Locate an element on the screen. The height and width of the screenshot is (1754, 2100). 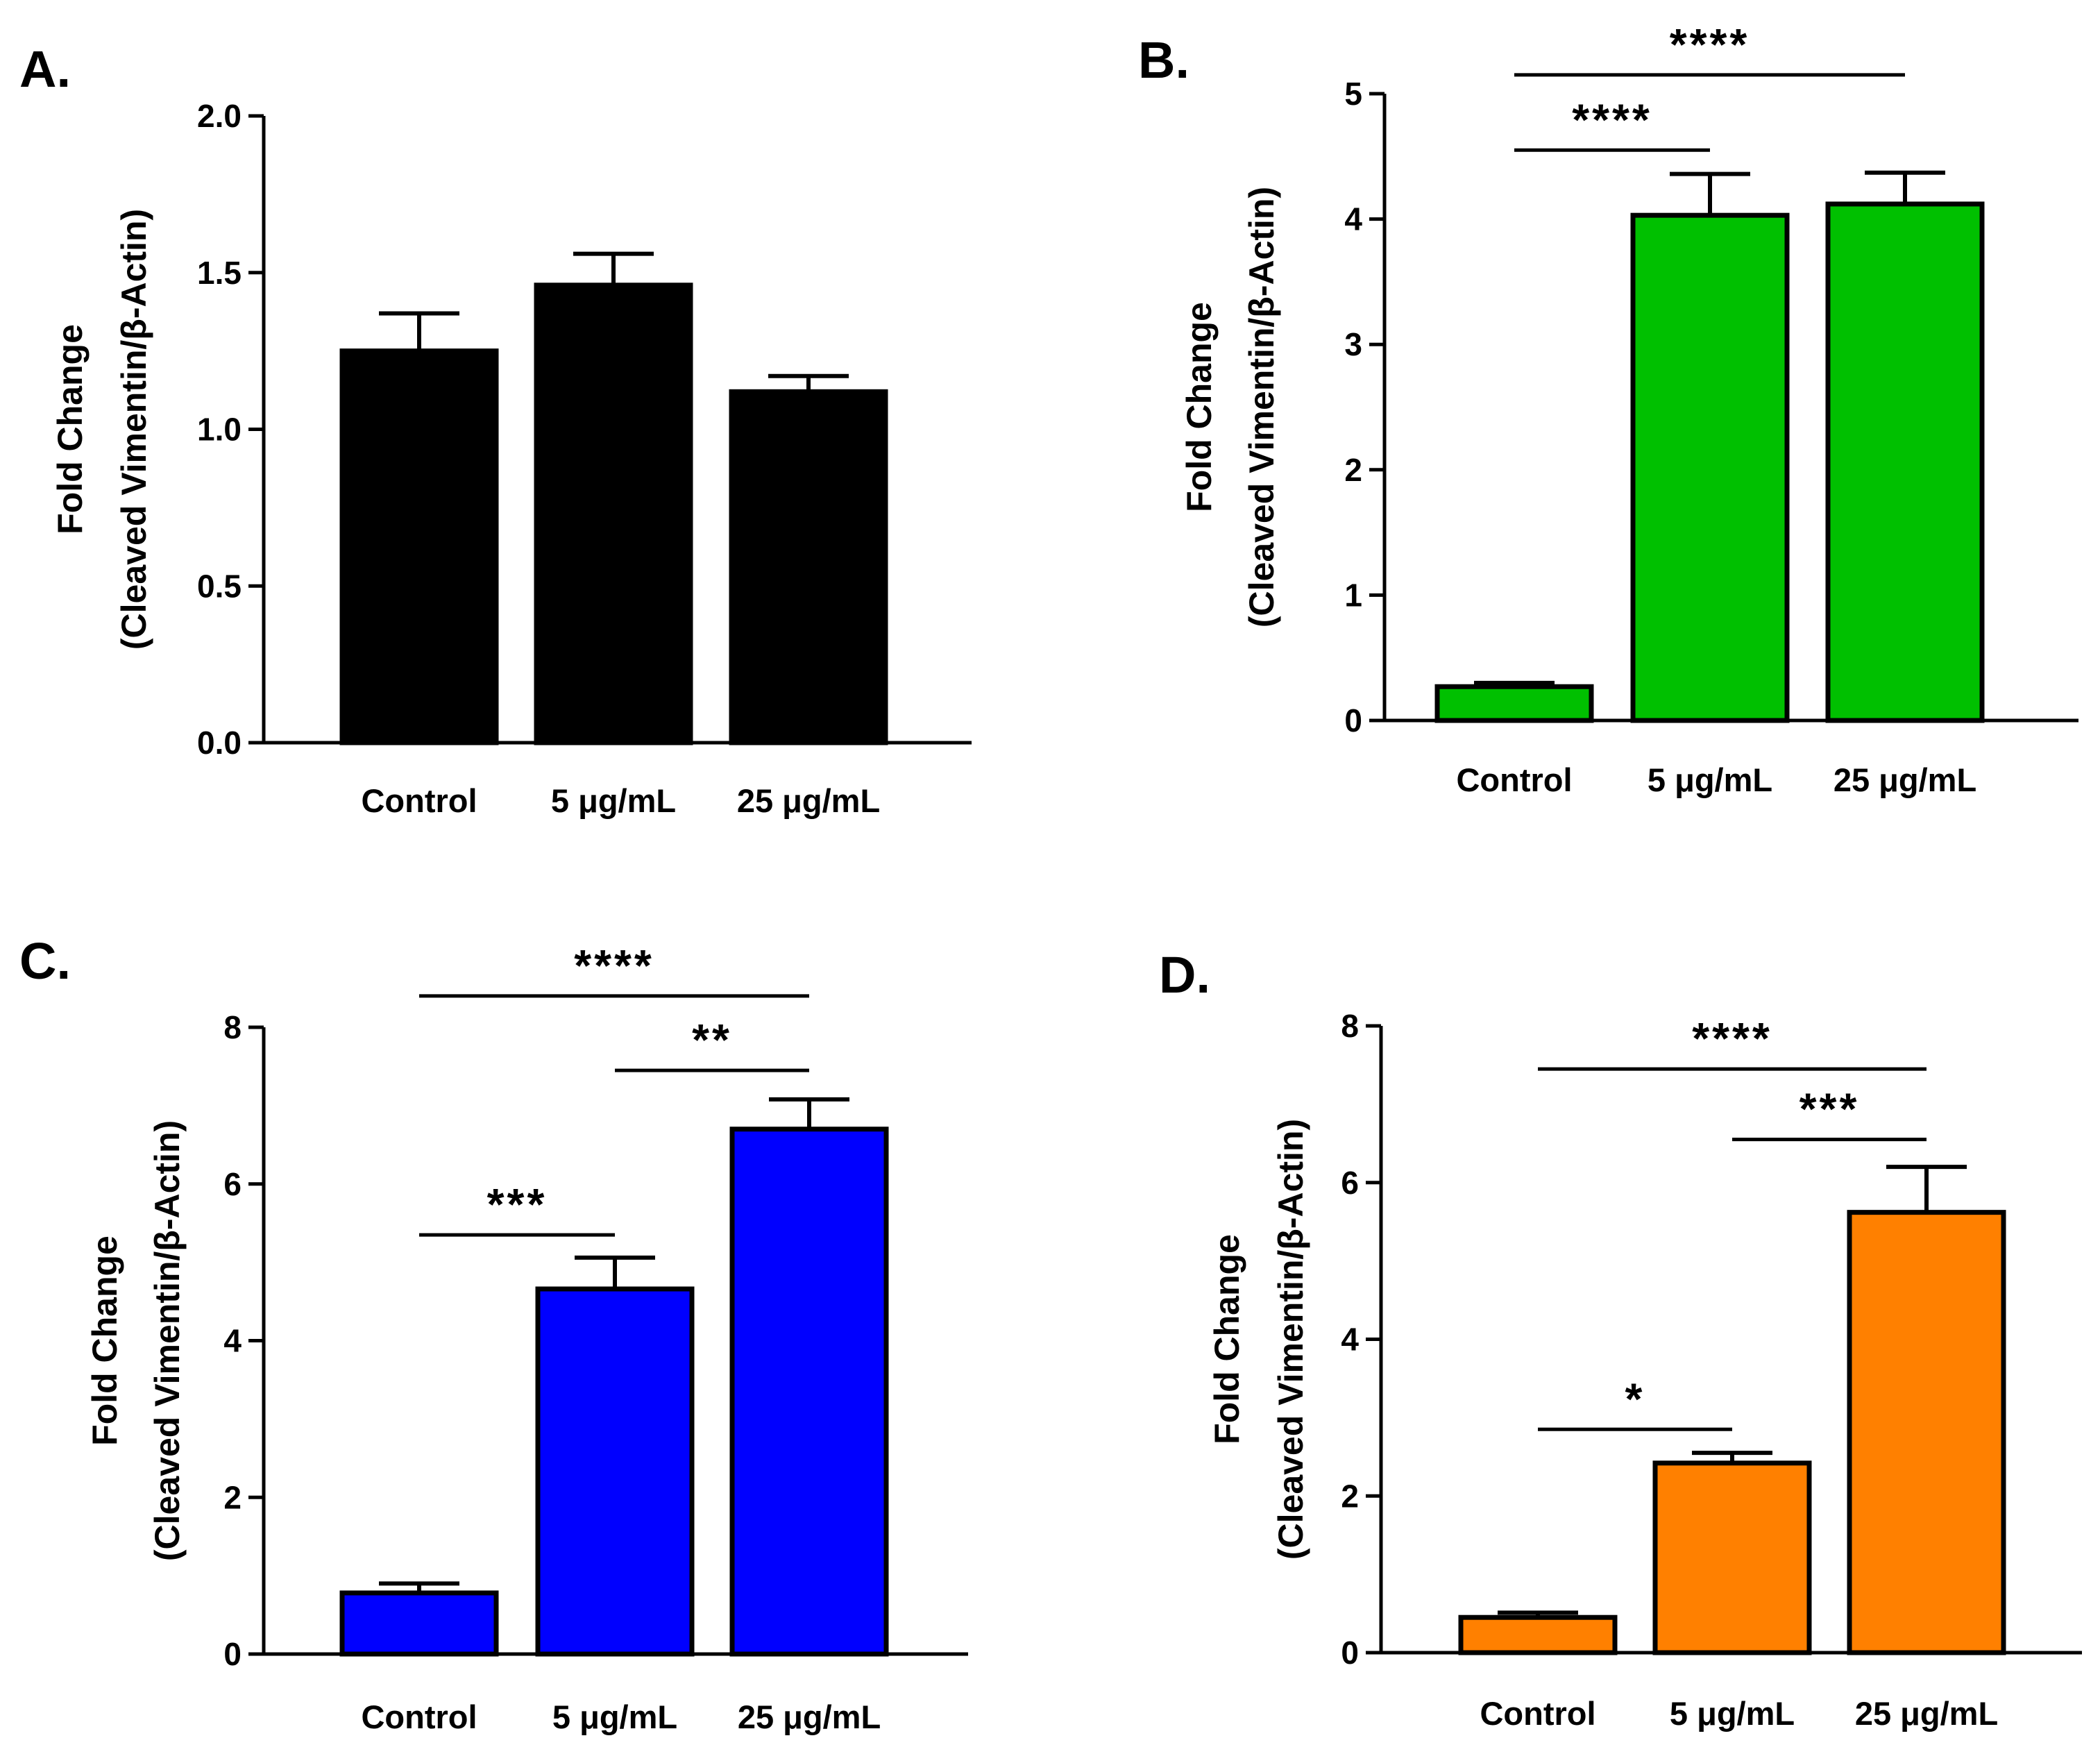
panel-letter: A. is located at coordinates (45, 69).